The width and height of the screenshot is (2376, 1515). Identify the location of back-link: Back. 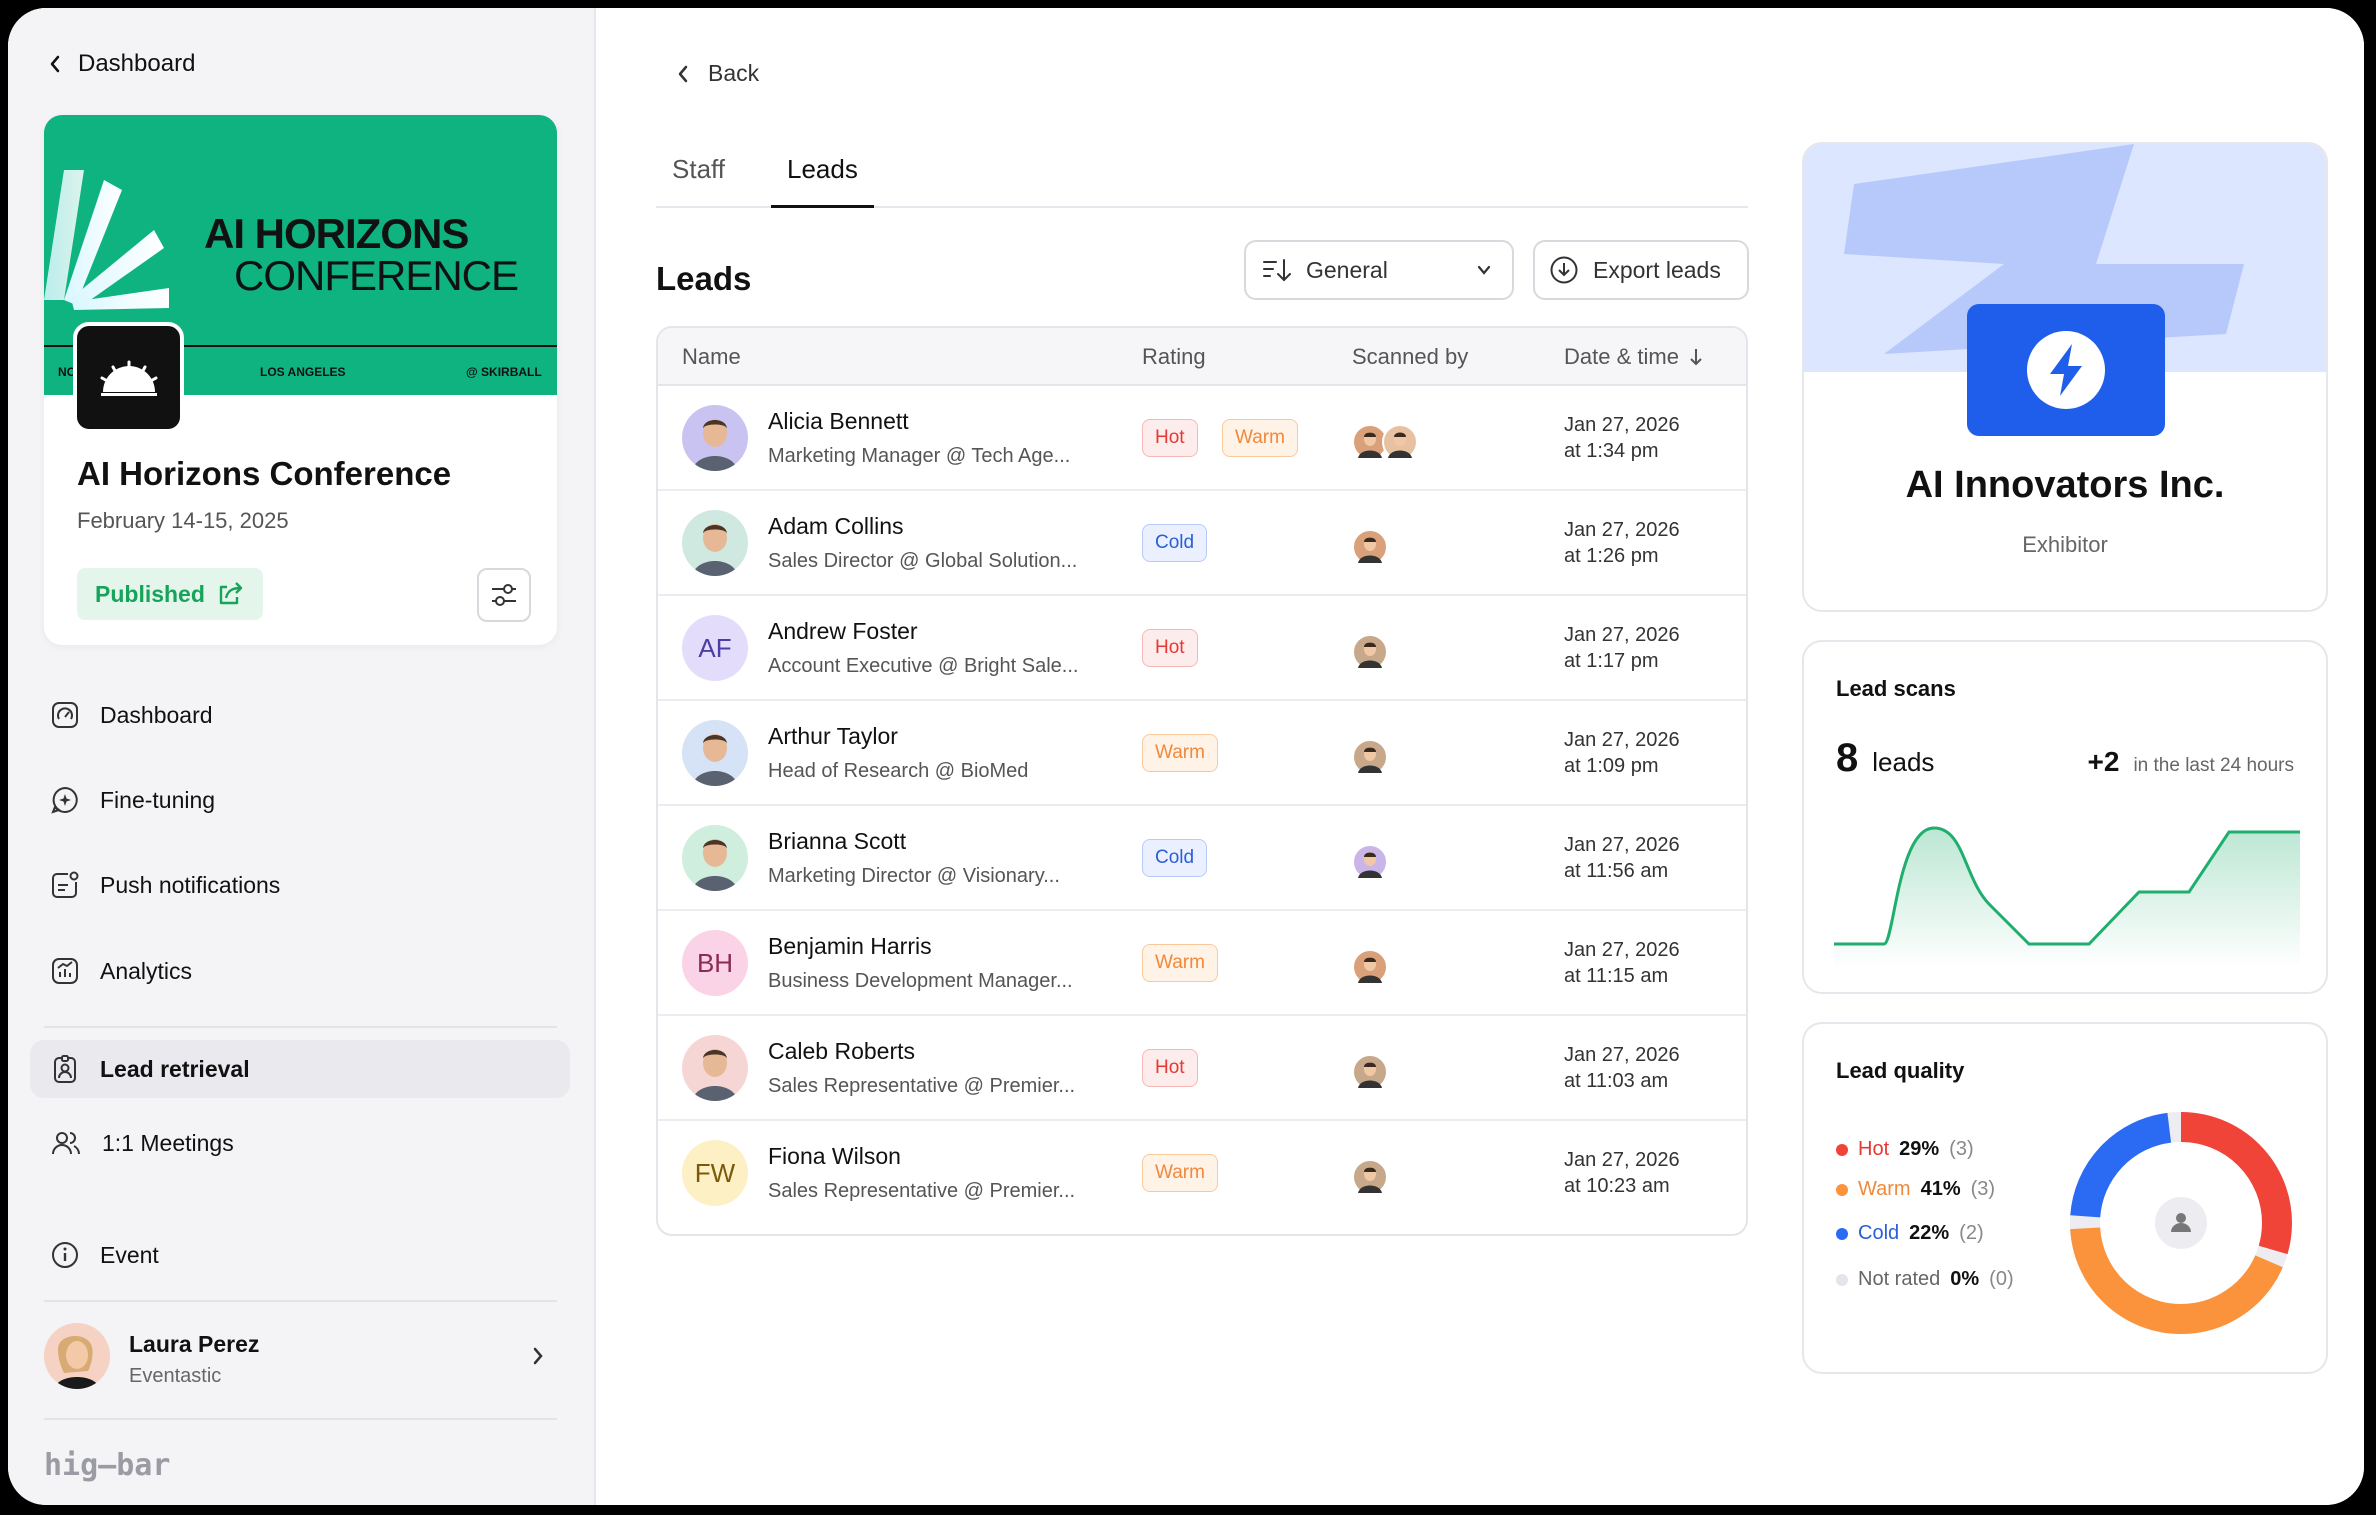
(717, 73).